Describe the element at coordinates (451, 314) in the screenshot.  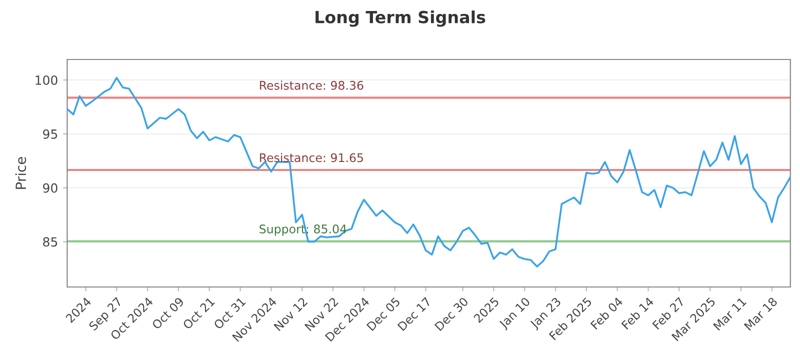
I see `x-tick-label: Dec 30` at that location.